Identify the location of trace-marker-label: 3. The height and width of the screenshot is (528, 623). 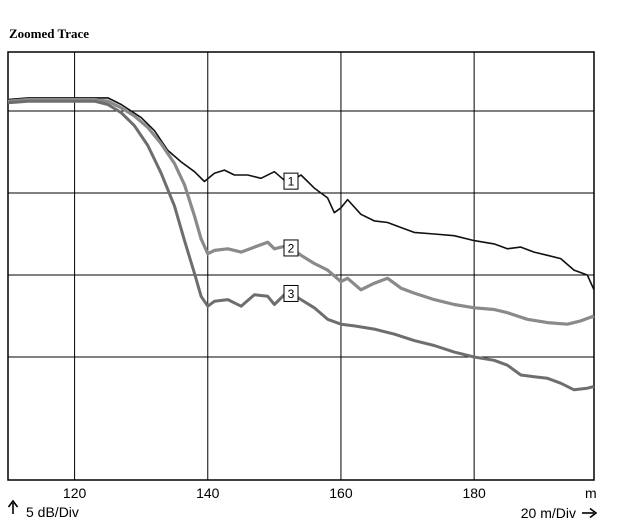
(291, 294).